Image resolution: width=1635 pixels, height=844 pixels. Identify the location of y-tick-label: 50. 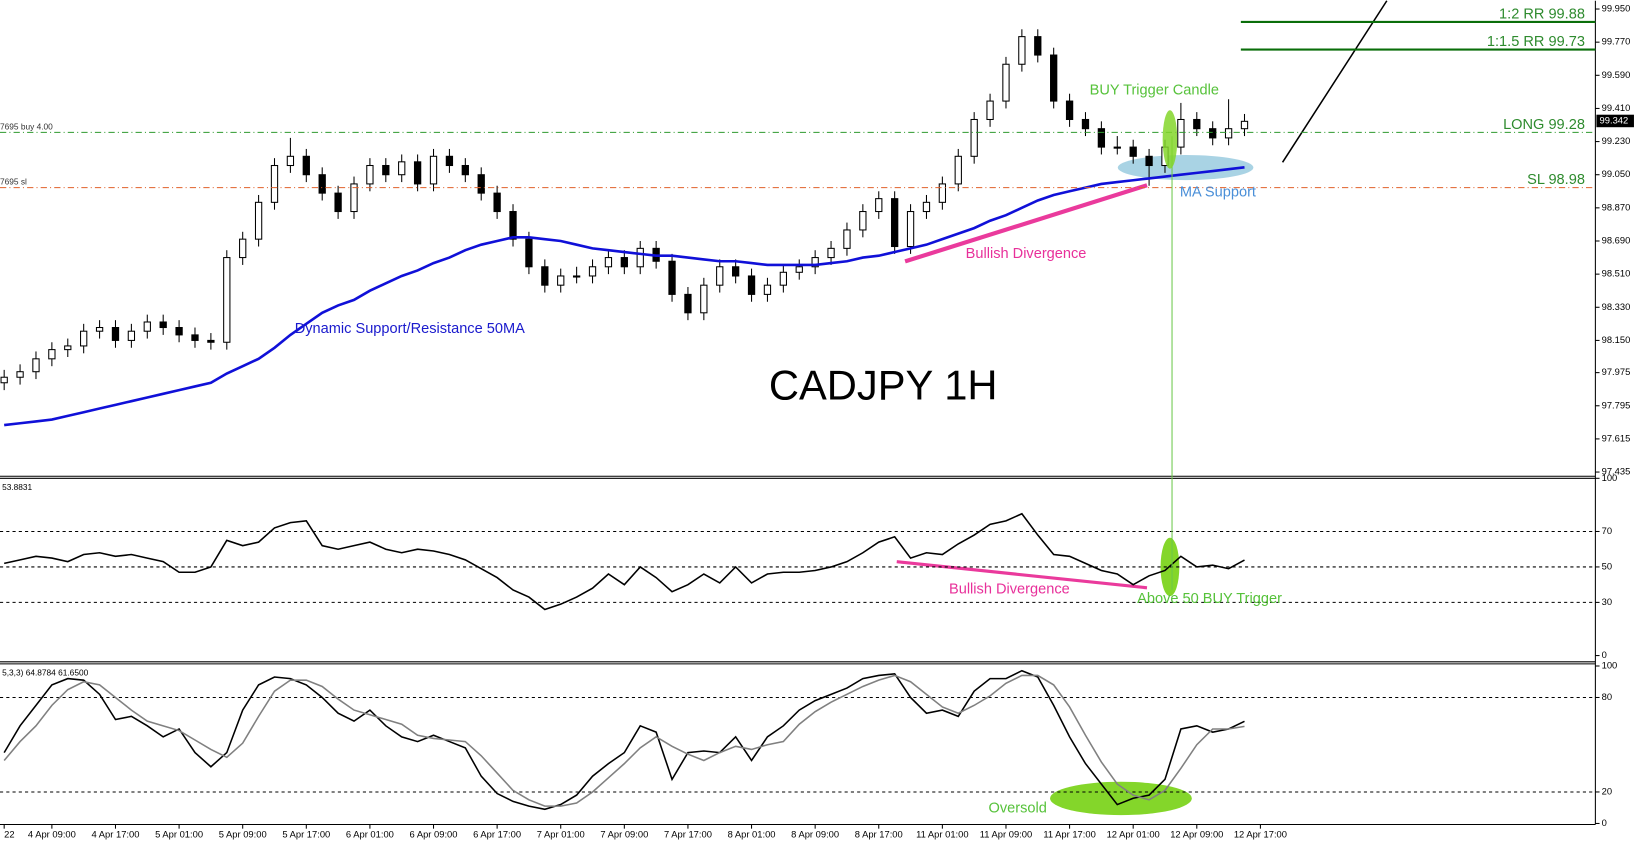
(1607, 566).